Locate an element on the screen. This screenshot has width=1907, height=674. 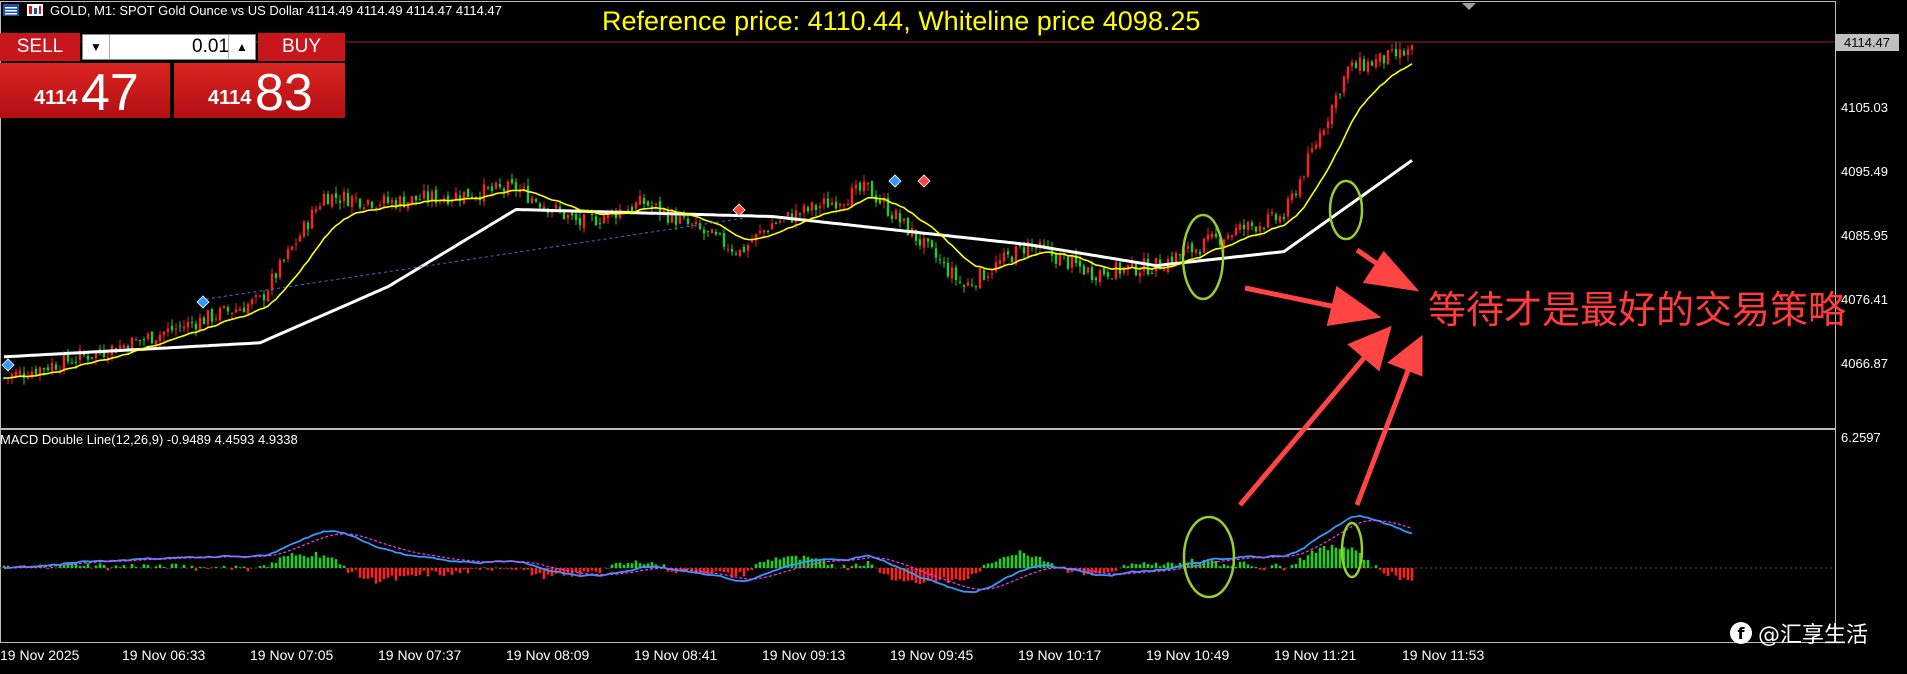
lot-input is located at coordinates (170, 47).